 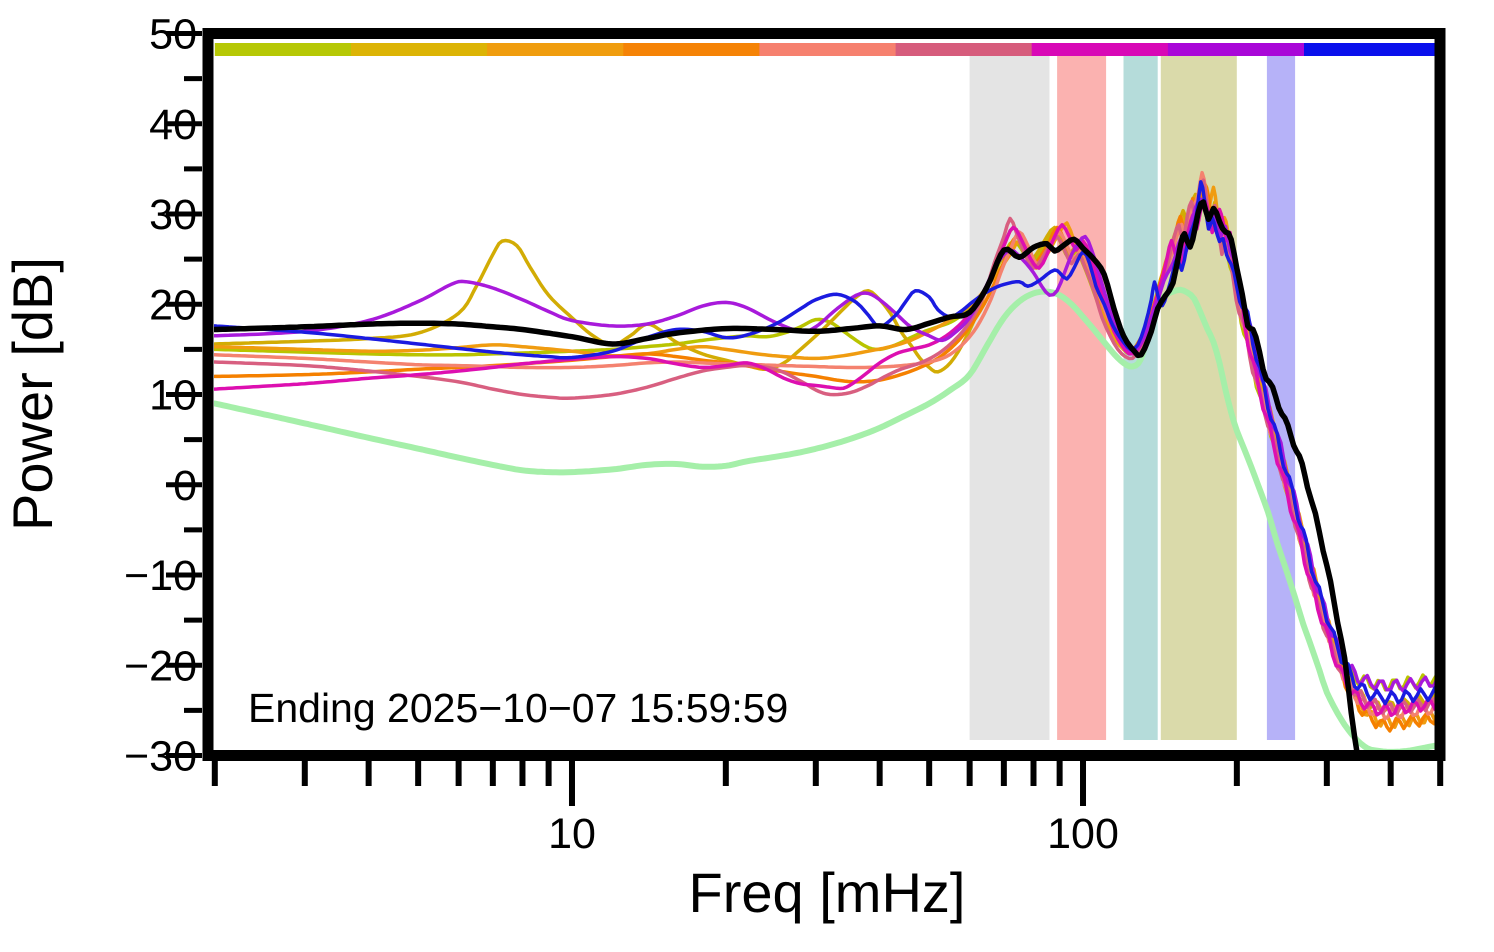 I want to click on band-gray, so click(x=1009, y=398).